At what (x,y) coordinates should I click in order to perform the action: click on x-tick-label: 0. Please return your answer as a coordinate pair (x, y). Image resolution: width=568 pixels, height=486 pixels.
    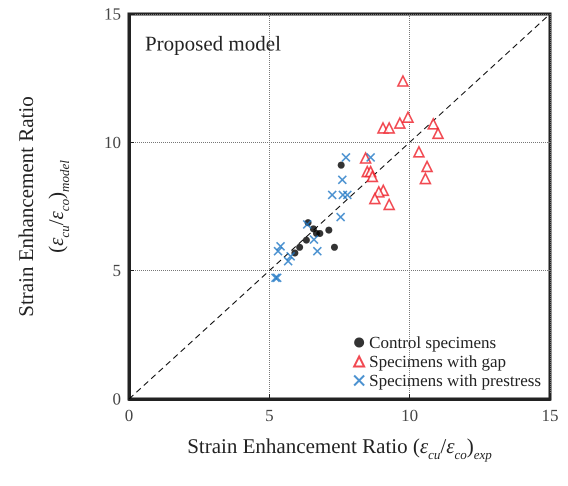
    Looking at the image, I should click on (129, 415).